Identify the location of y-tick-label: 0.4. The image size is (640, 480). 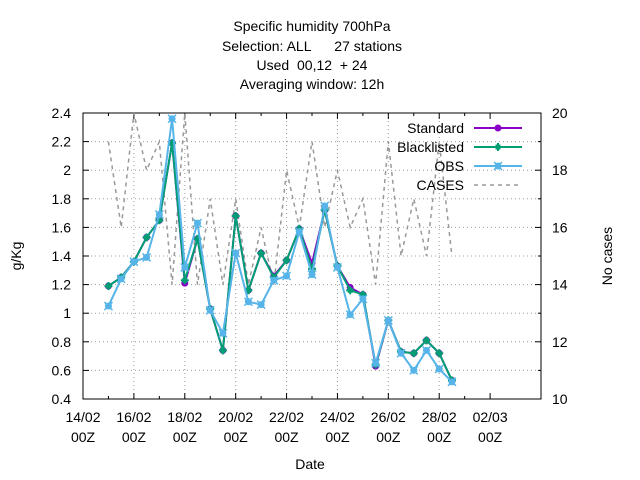
(62, 399).